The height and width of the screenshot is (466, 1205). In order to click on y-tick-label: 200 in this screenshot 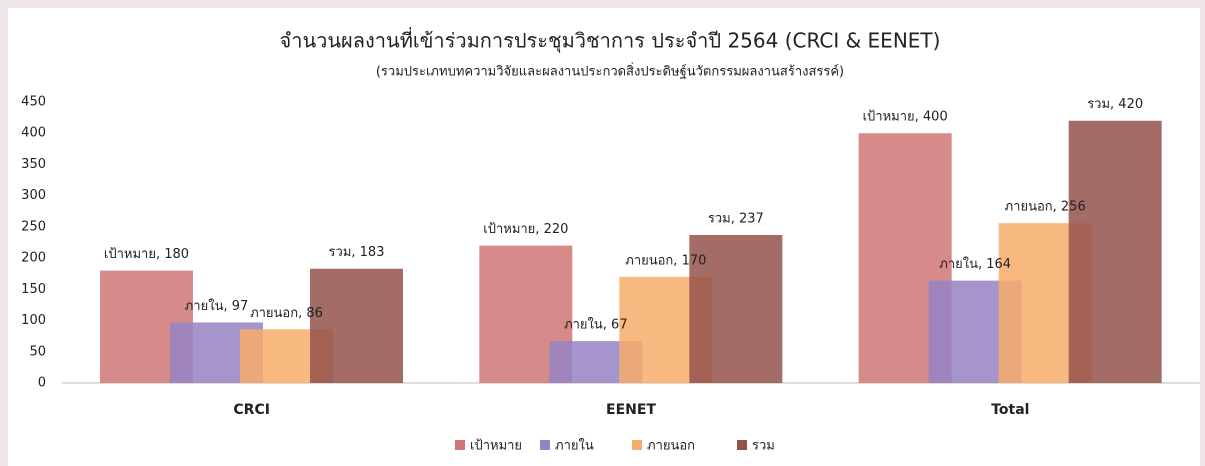, I will do `click(33, 258)`.